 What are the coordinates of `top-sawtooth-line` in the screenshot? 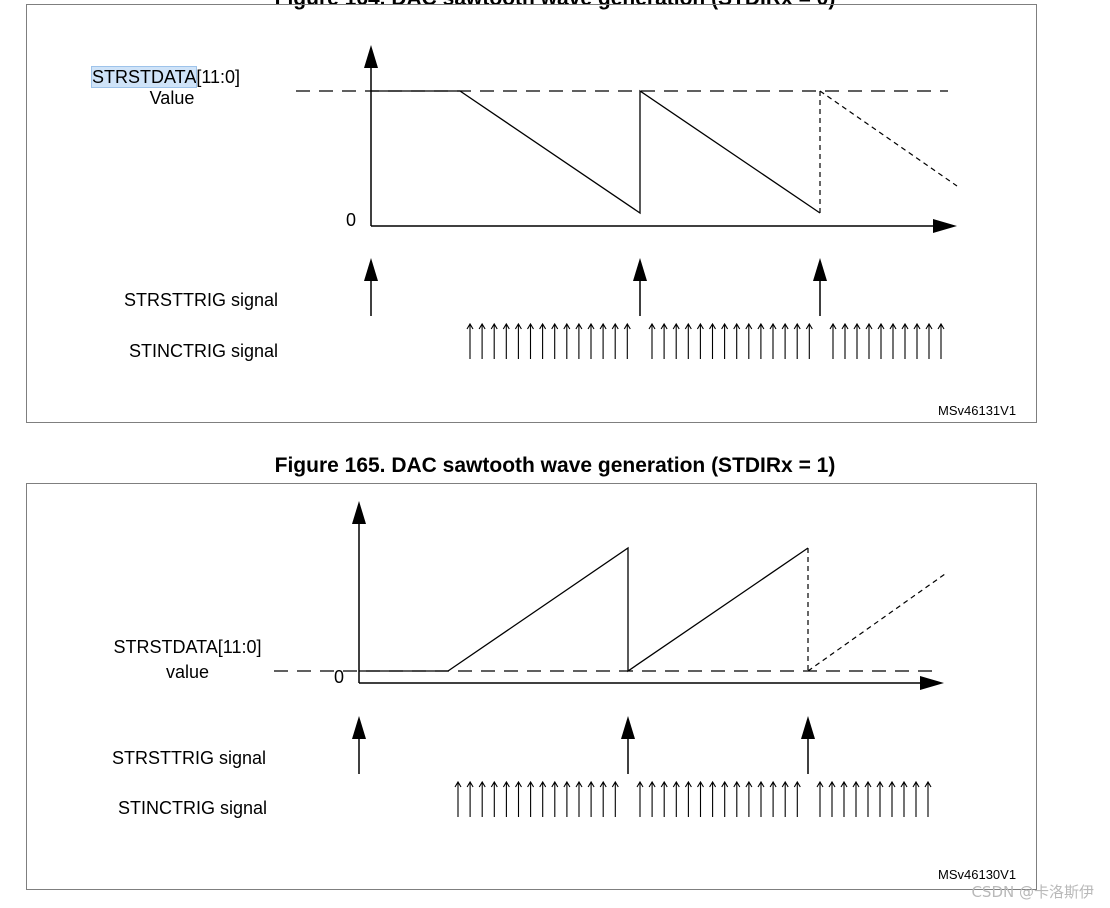 It's located at (596, 152).